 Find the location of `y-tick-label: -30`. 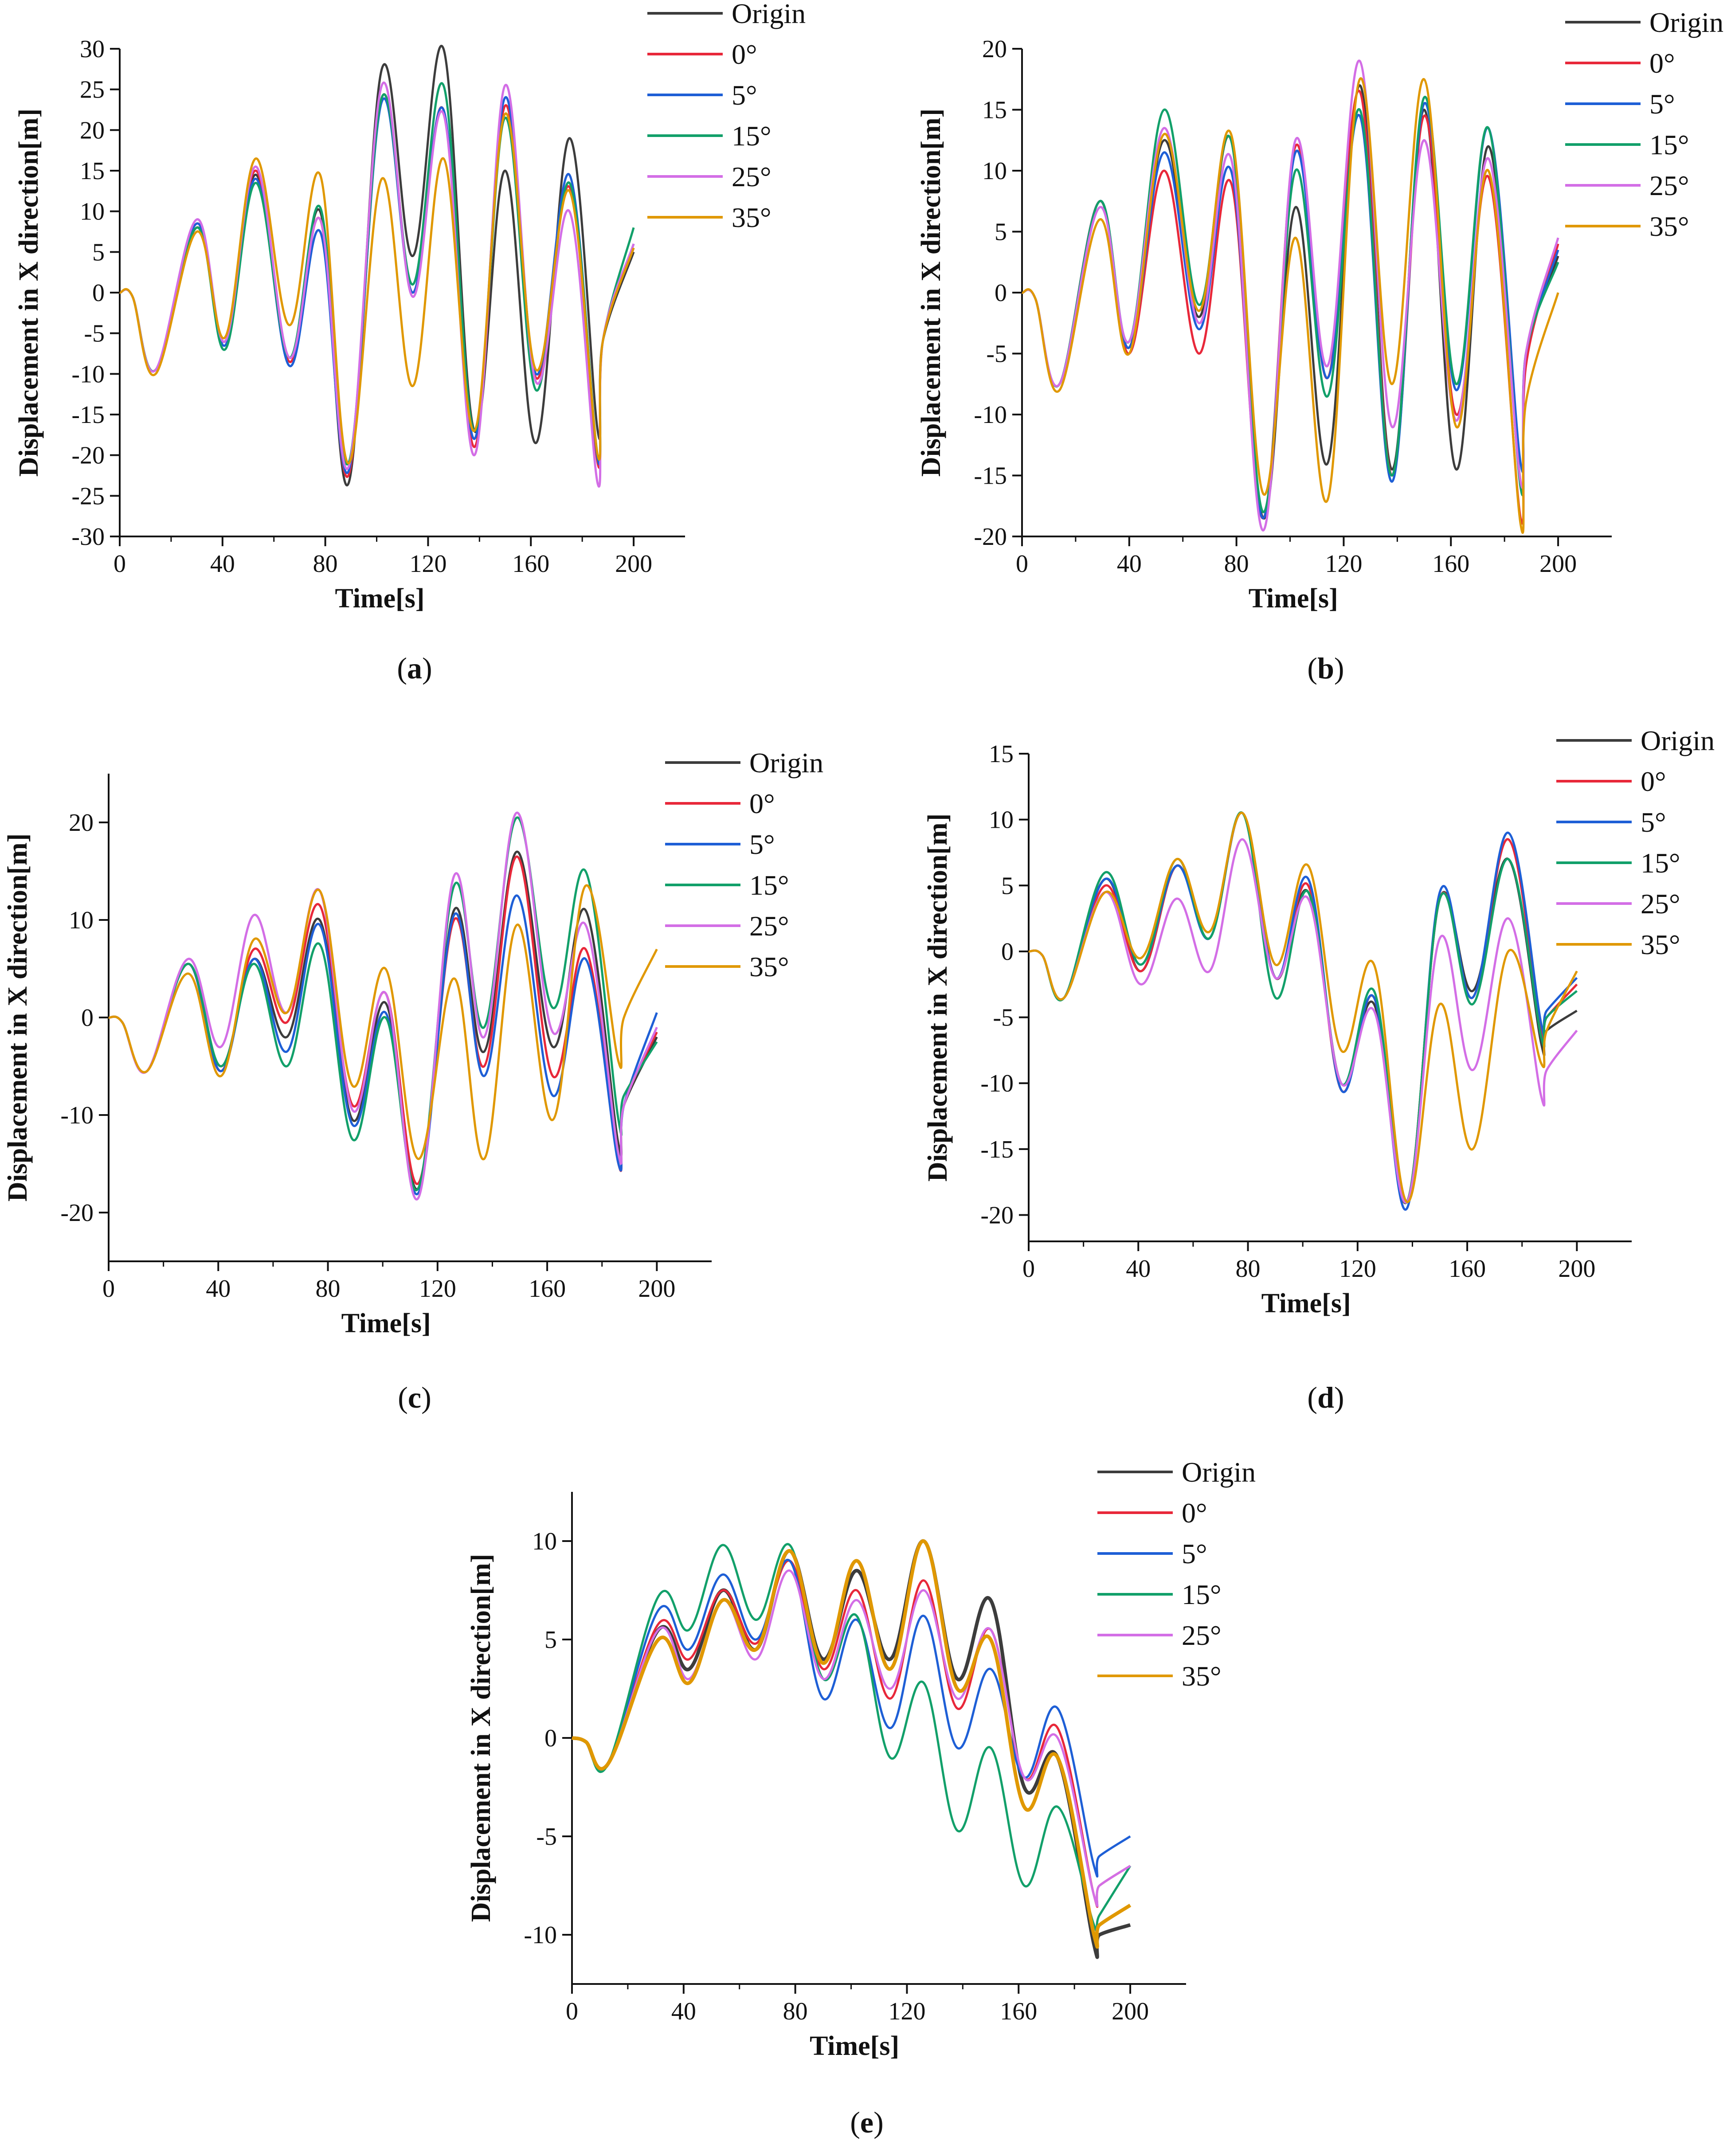

y-tick-label: -30 is located at coordinates (88, 537).